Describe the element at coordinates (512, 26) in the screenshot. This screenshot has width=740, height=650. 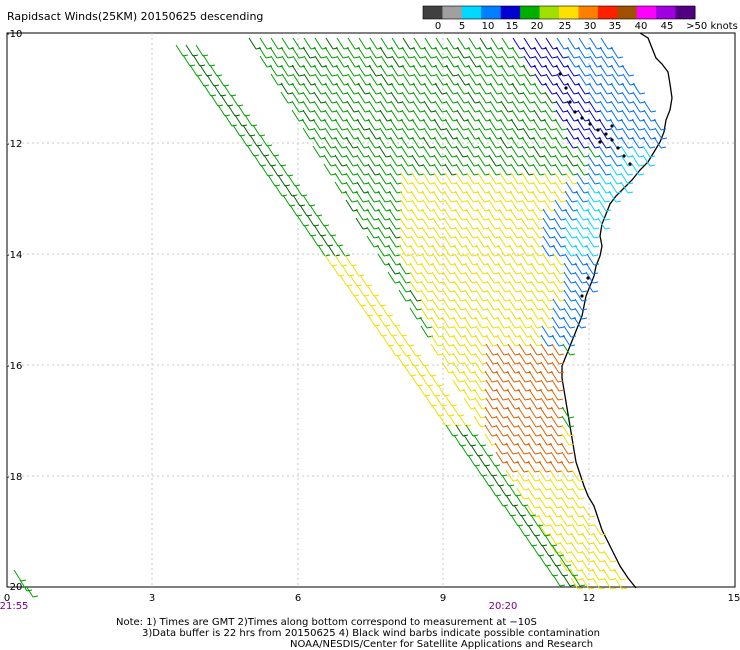
I see `legend-label-15: 15` at that location.